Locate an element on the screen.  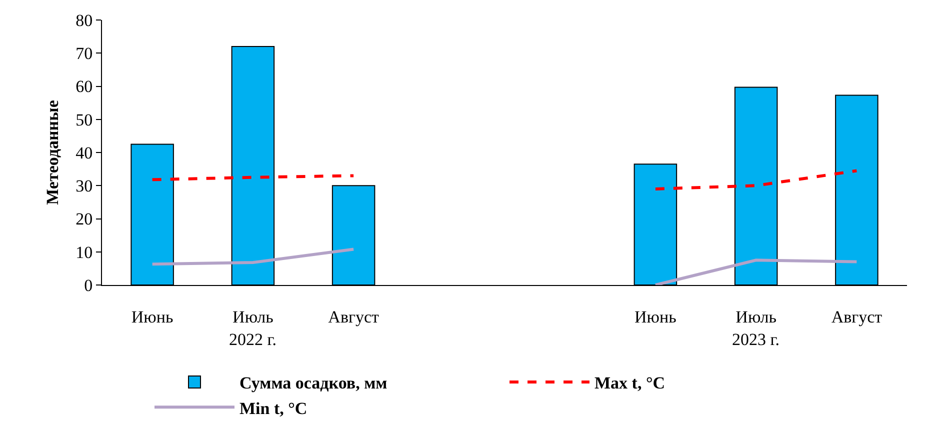
y-tick-label: 50 is located at coordinates (84, 120).